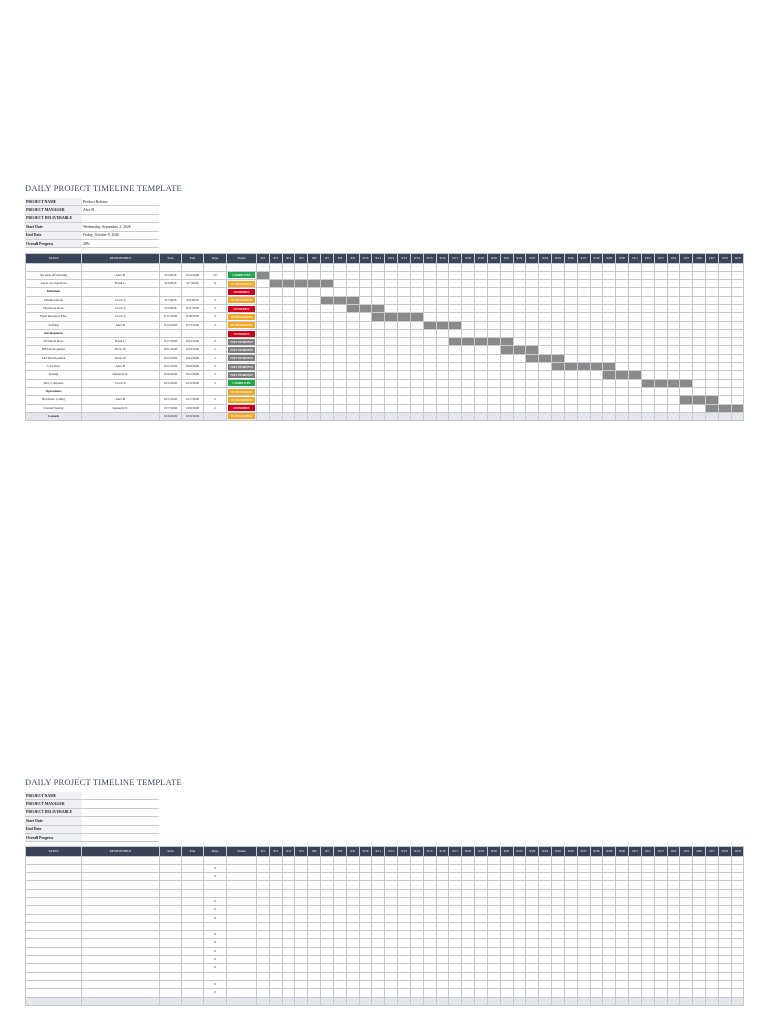 The height and width of the screenshot is (1024, 768). What do you see at coordinates (53, 416) in the screenshot?
I see `task-cell: Launch` at bounding box center [53, 416].